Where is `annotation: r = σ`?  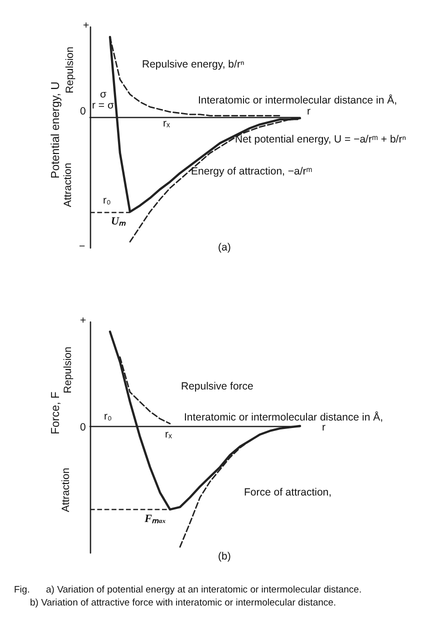 annotation: r = σ is located at coordinates (103, 106).